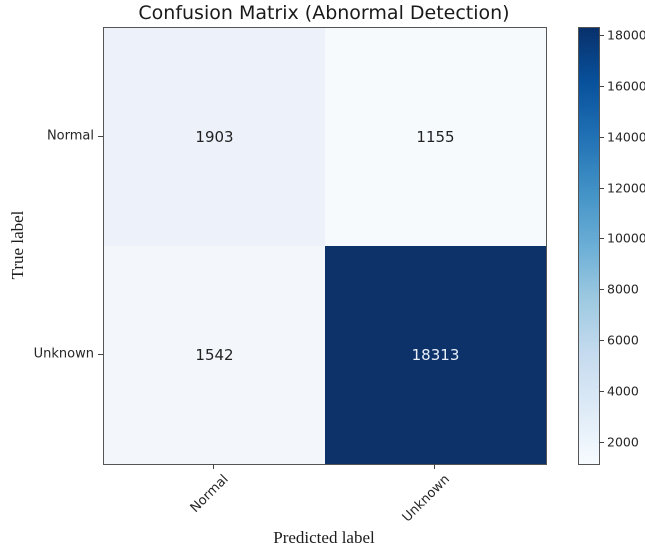 Image resolution: width=645 pixels, height=558 pixels. Describe the element at coordinates (626, 238) in the screenshot. I see `colorbar-tick-label: 10000` at that location.